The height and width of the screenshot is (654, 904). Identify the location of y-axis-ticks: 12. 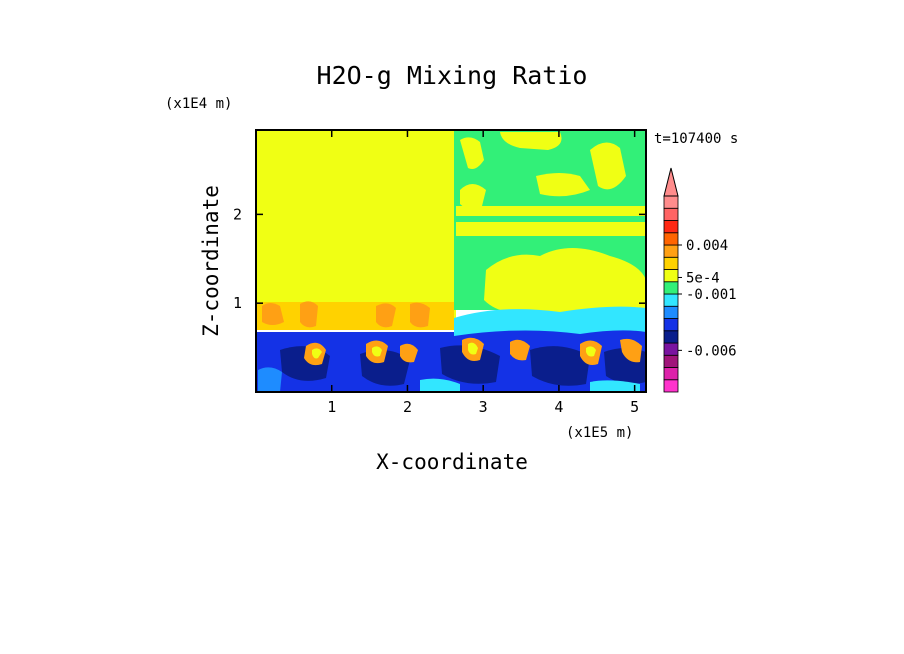
(439, 258).